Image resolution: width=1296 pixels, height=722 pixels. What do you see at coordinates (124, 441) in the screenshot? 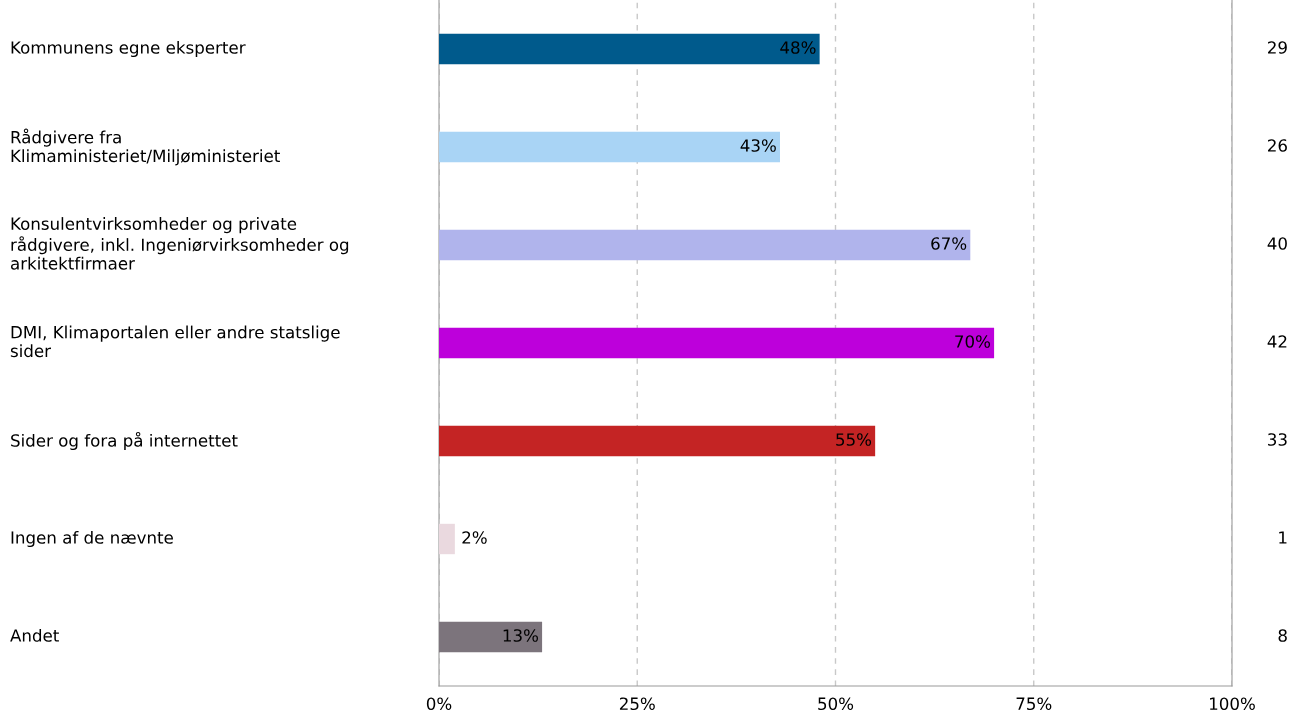
I see `y-tick-label: Sider og fora på internettet` at bounding box center [124, 441].